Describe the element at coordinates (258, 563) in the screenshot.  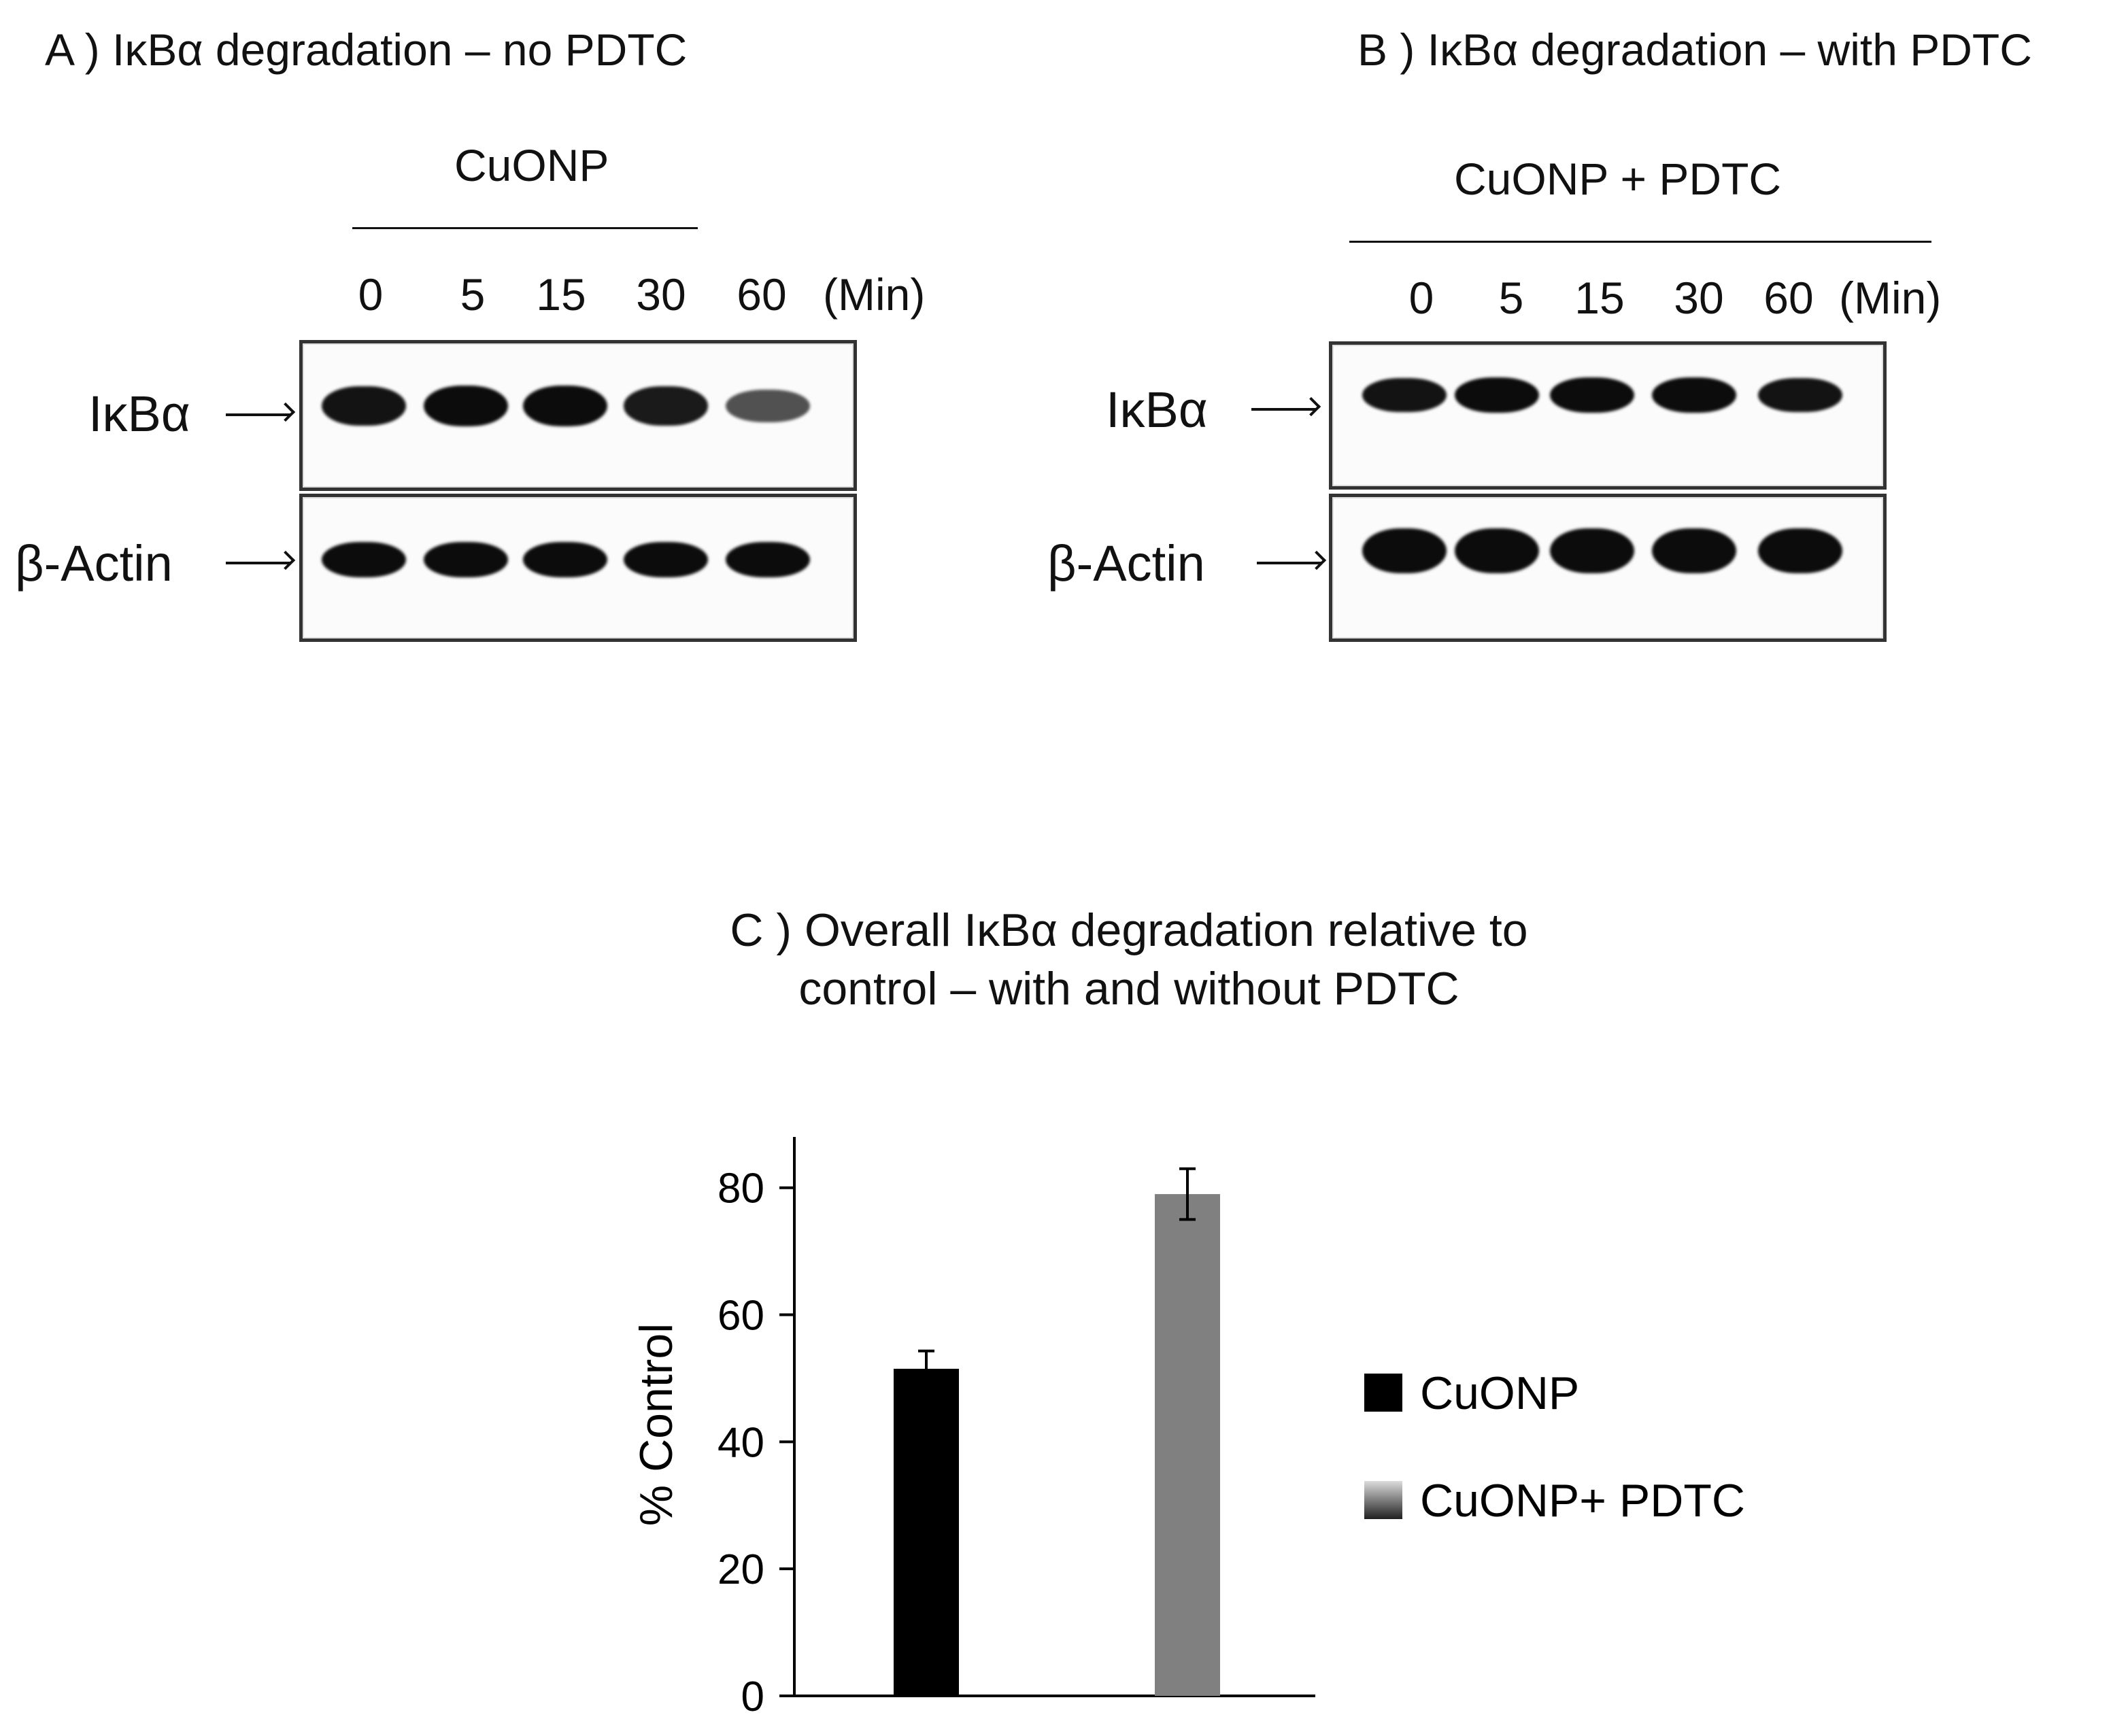
I see `panel-a-actin-arrow` at that location.